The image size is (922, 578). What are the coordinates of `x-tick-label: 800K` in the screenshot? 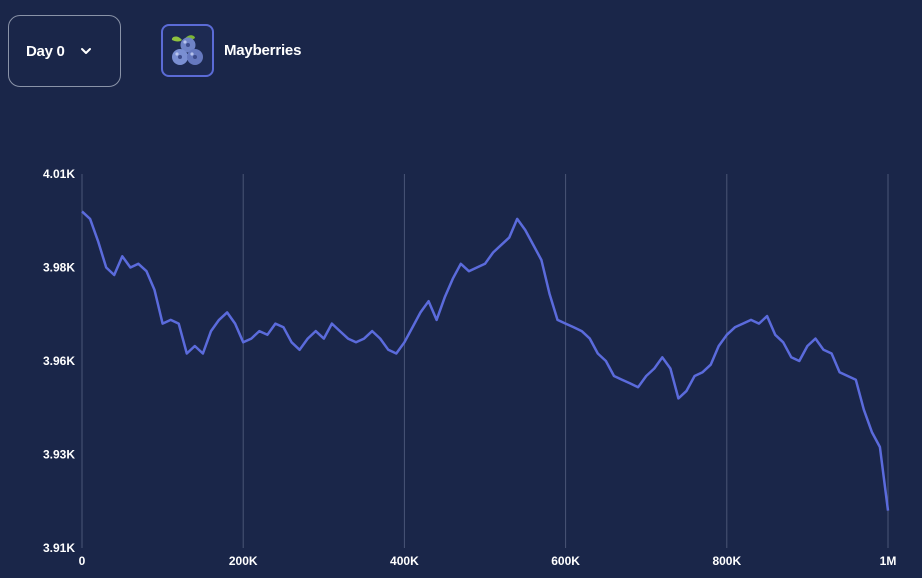 It's located at (726, 561).